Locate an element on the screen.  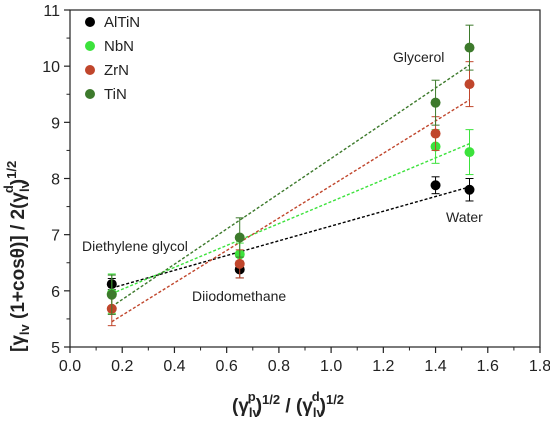
x-tick-label: 0.2 is located at coordinates (122, 366).